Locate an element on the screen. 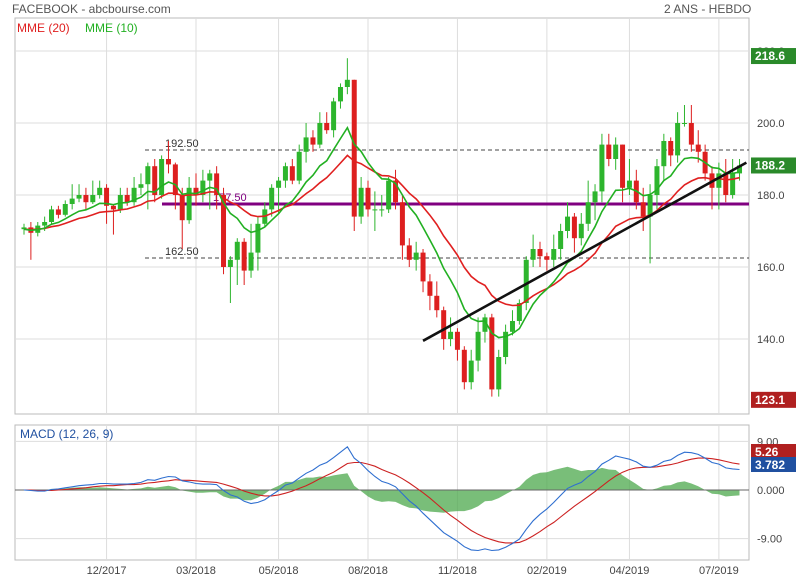 This screenshot has height=580, width=800. legend-mme20: MME (20) is located at coordinates (43, 28).